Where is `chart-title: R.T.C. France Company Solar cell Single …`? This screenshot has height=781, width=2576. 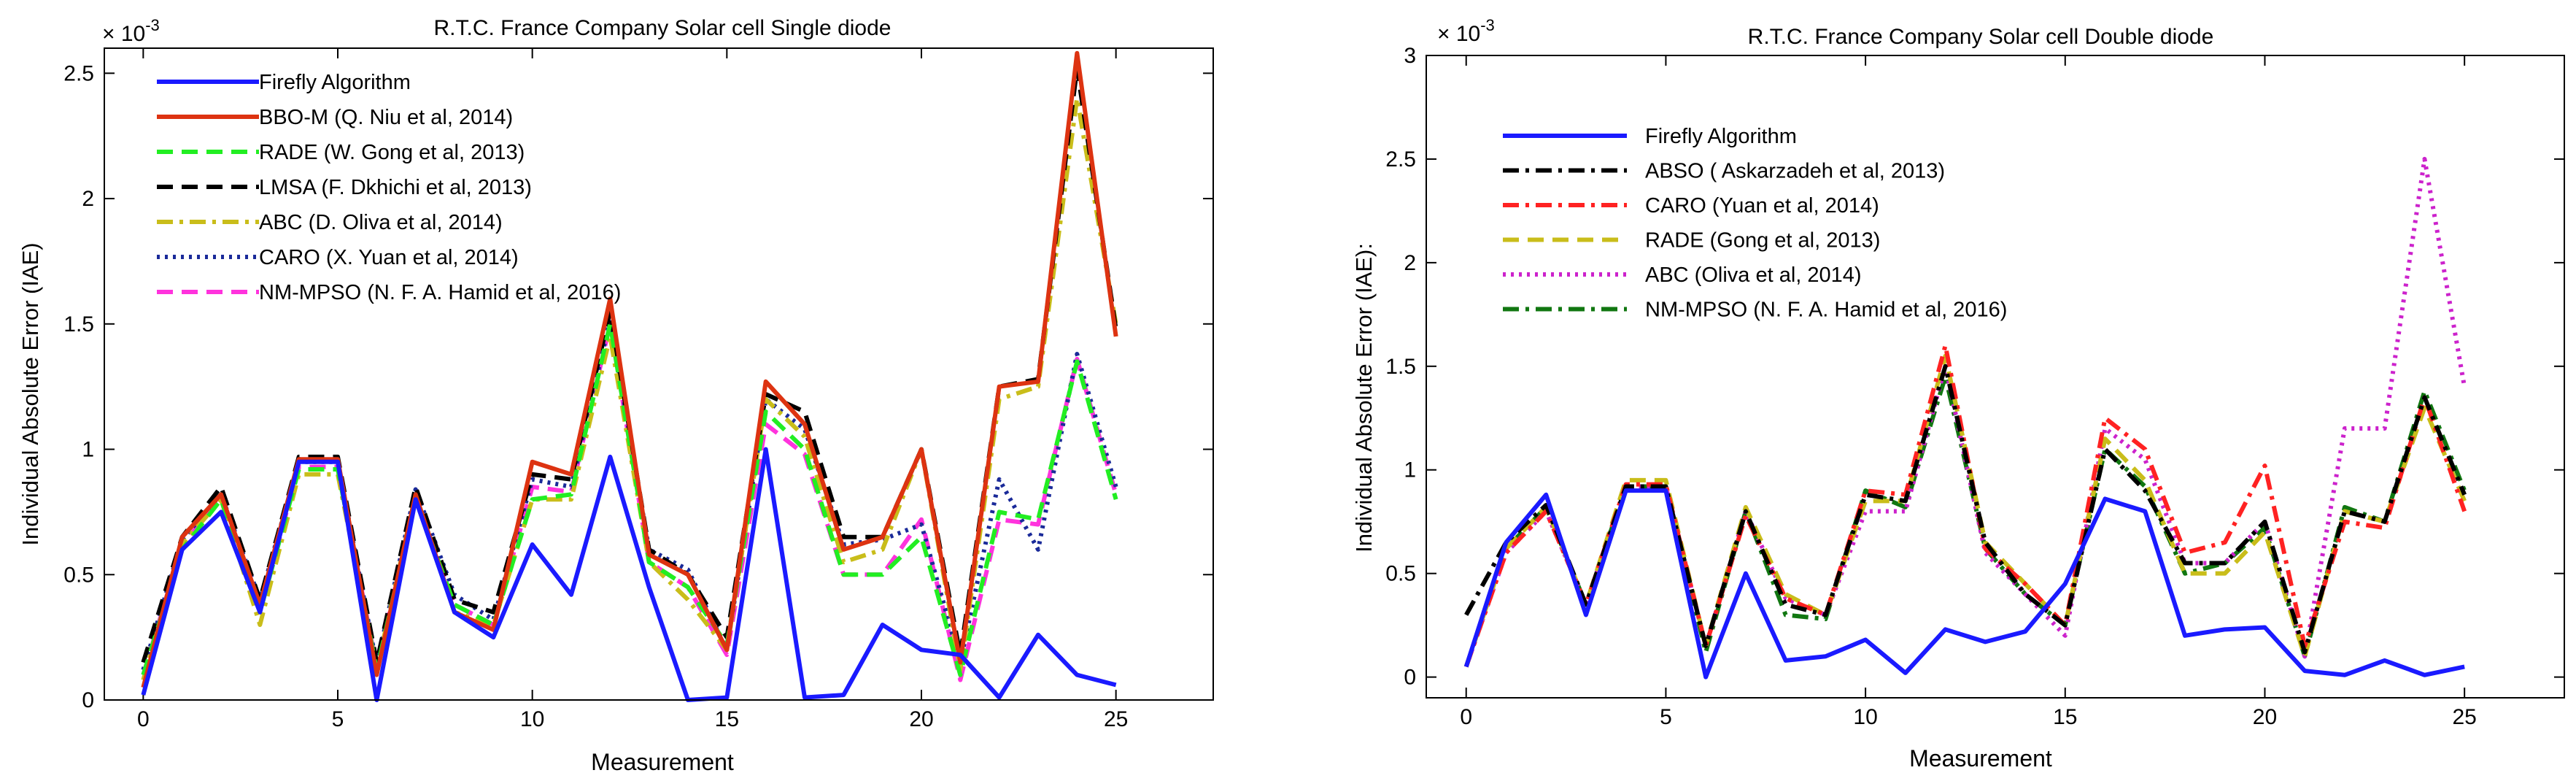 chart-title: R.T.C. France Company Solar cell Single … is located at coordinates (662, 28).